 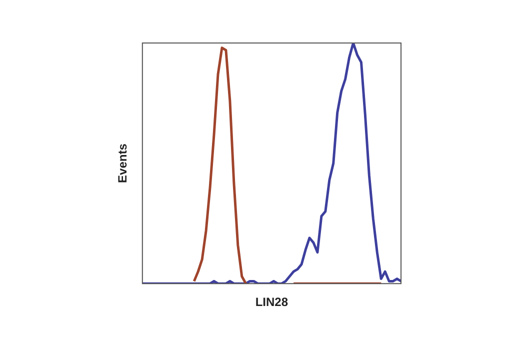 I want to click on y-axis-title: Events, so click(x=123, y=163).